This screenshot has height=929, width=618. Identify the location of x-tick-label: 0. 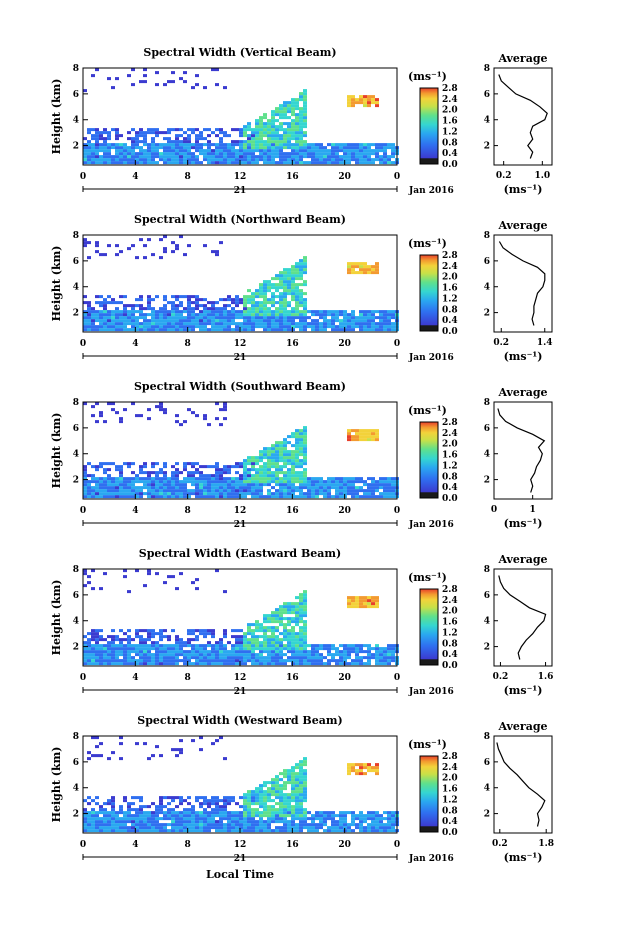
(397, 344).